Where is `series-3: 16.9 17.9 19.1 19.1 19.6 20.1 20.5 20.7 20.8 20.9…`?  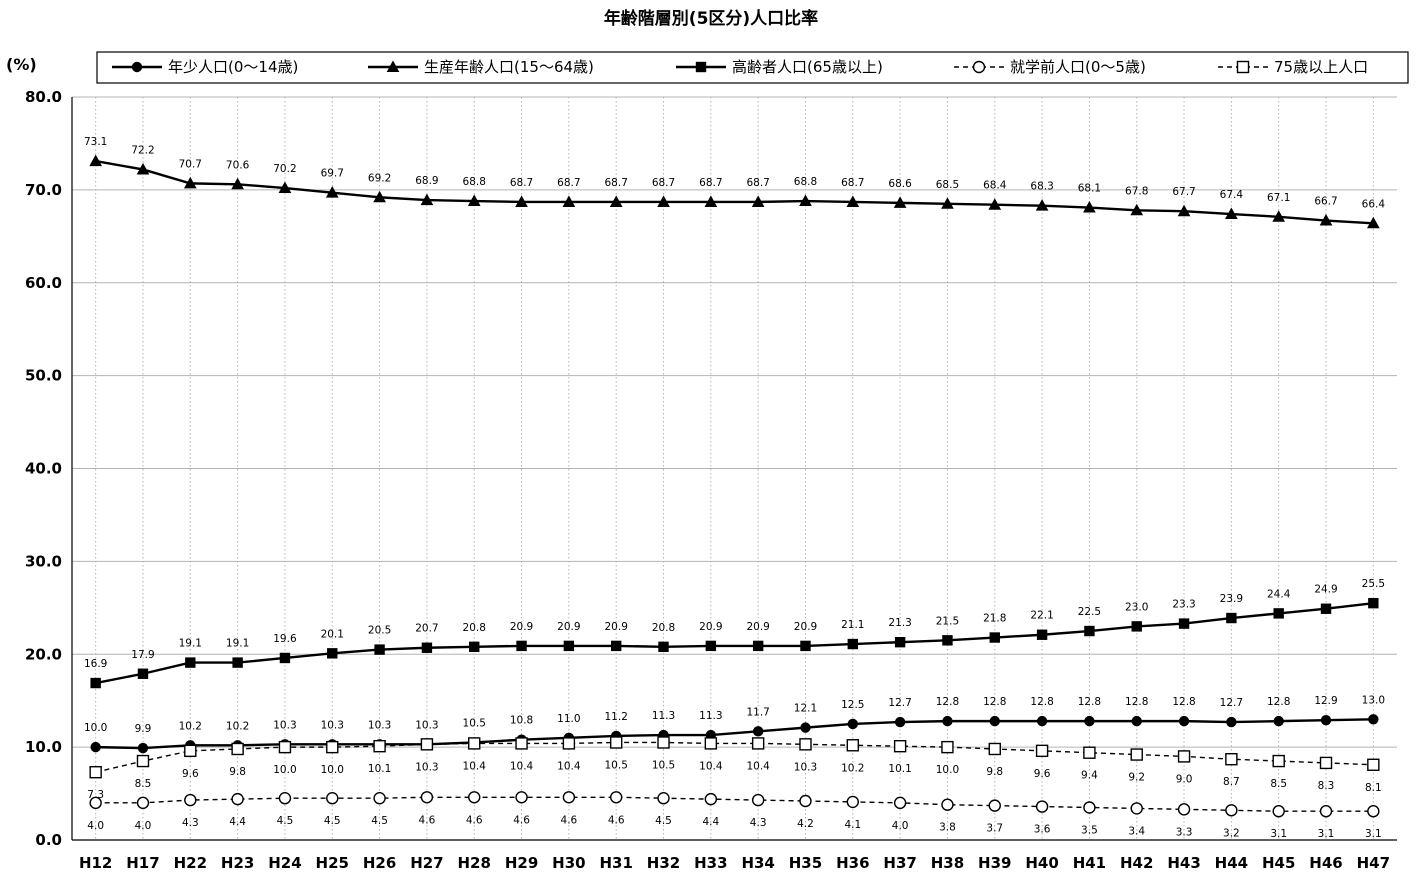 series-3: 16.9 17.9 19.1 19.1 19.6 20.1 20.5 20.7 20.8 20.9… is located at coordinates (734, 633).